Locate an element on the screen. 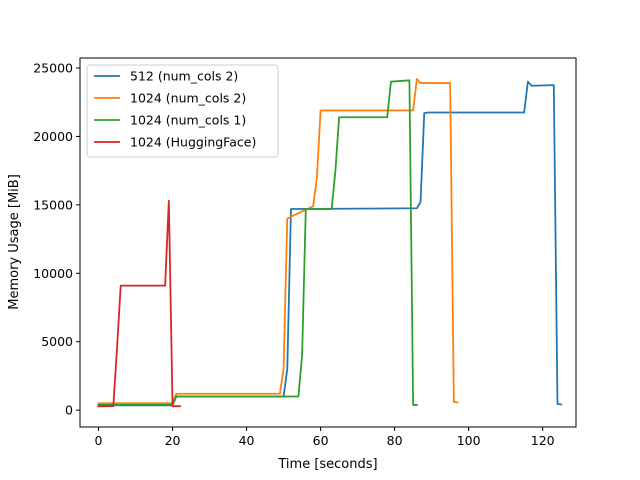 The image size is (640, 480). x-tick-label: 60 is located at coordinates (321, 440).